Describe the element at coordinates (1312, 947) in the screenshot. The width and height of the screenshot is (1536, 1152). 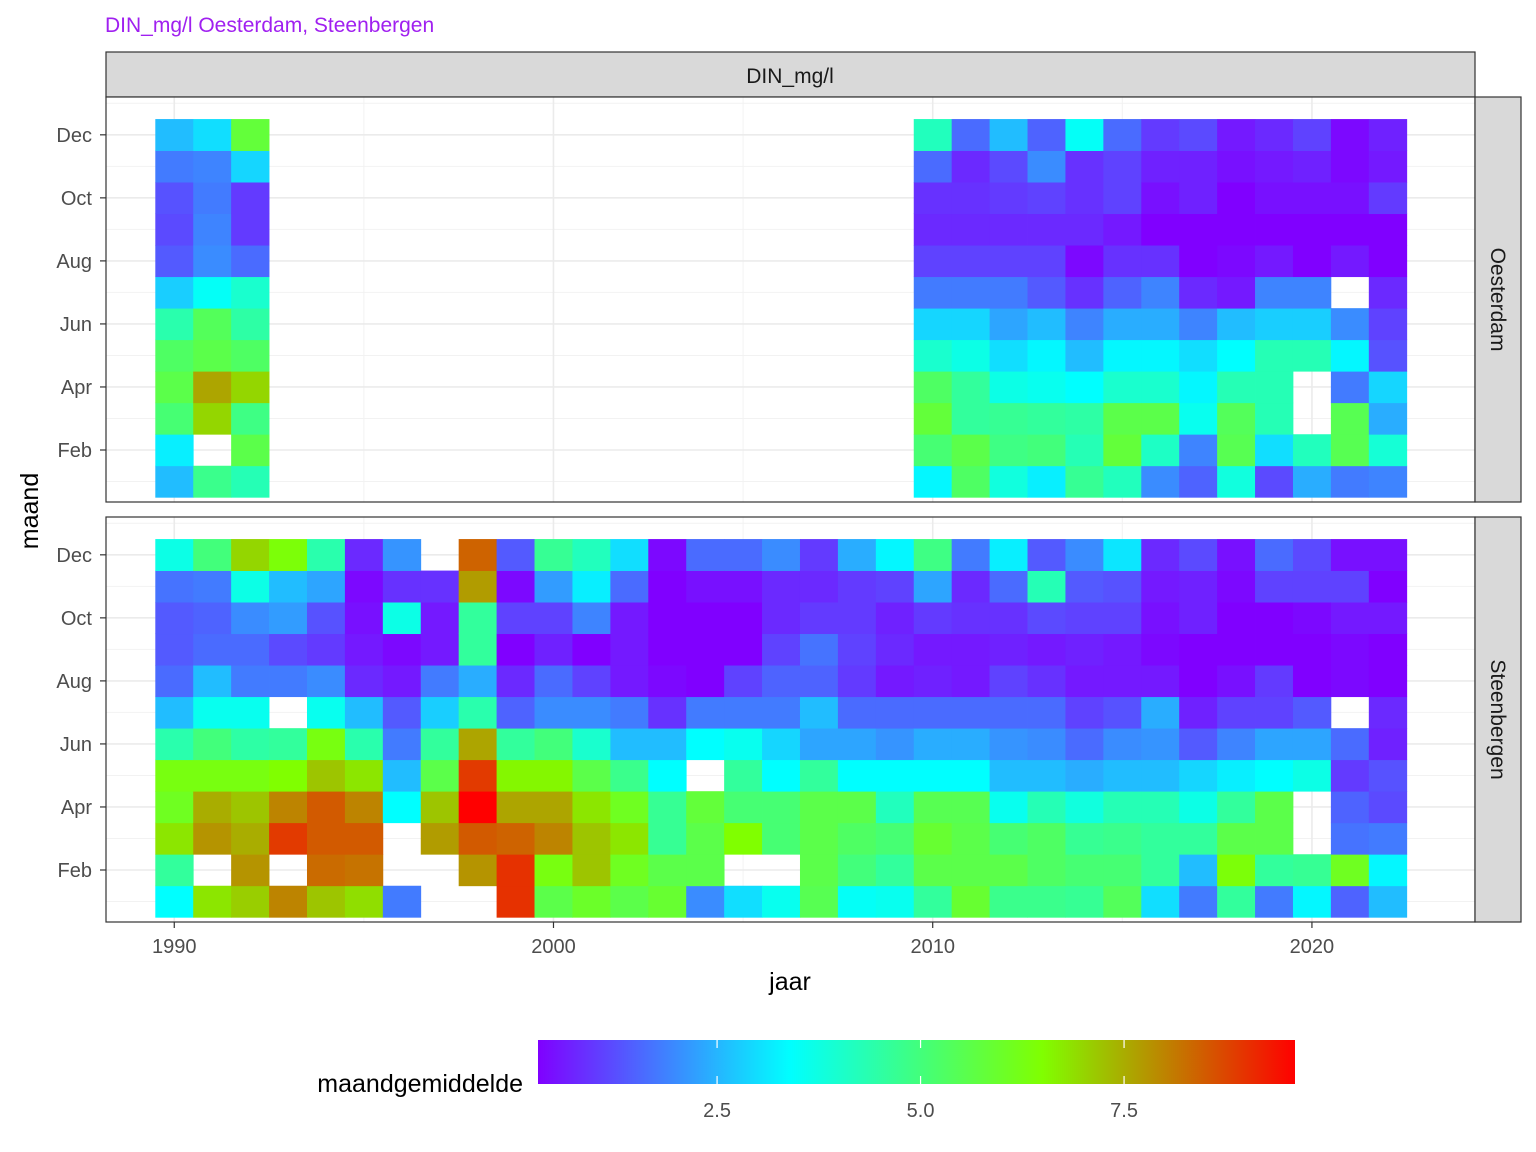
I see `x-tick-label: 2020` at that location.